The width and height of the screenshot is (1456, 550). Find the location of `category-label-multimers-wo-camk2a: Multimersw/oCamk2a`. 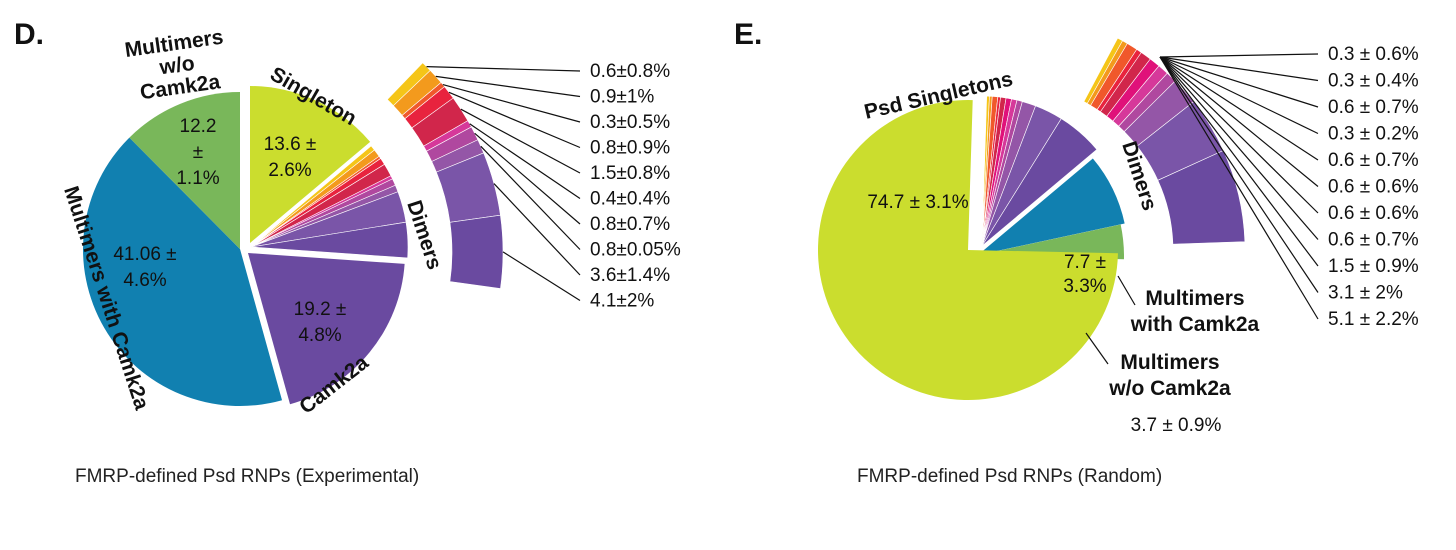

category-label-multimers-wo-camk2a: Multimersw/oCamk2a is located at coordinates (177, 65).